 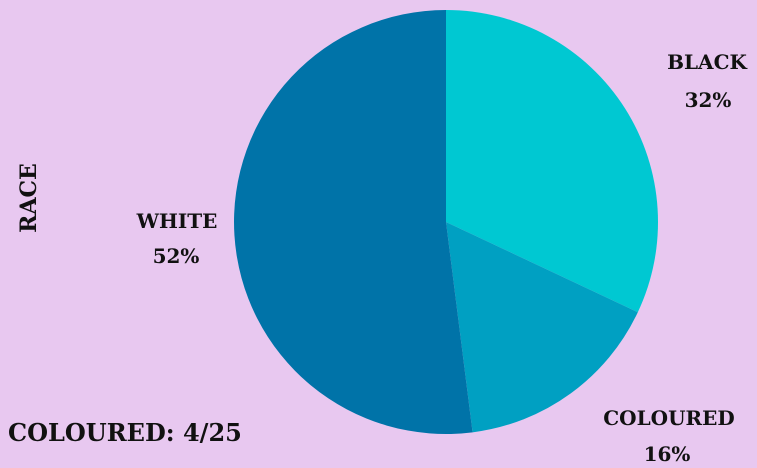 What do you see at coordinates (707, 62) in the screenshot?
I see `slice-label-black: BLACK` at bounding box center [707, 62].